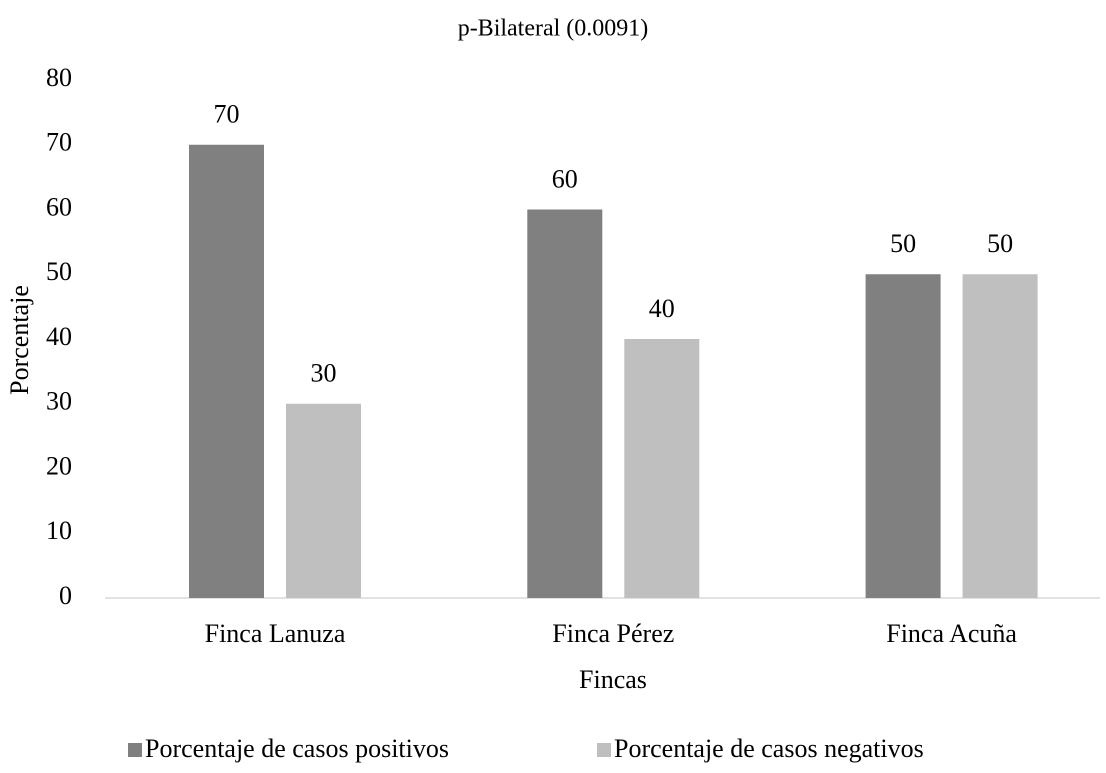  I want to click on value-label: 30, so click(324, 373).